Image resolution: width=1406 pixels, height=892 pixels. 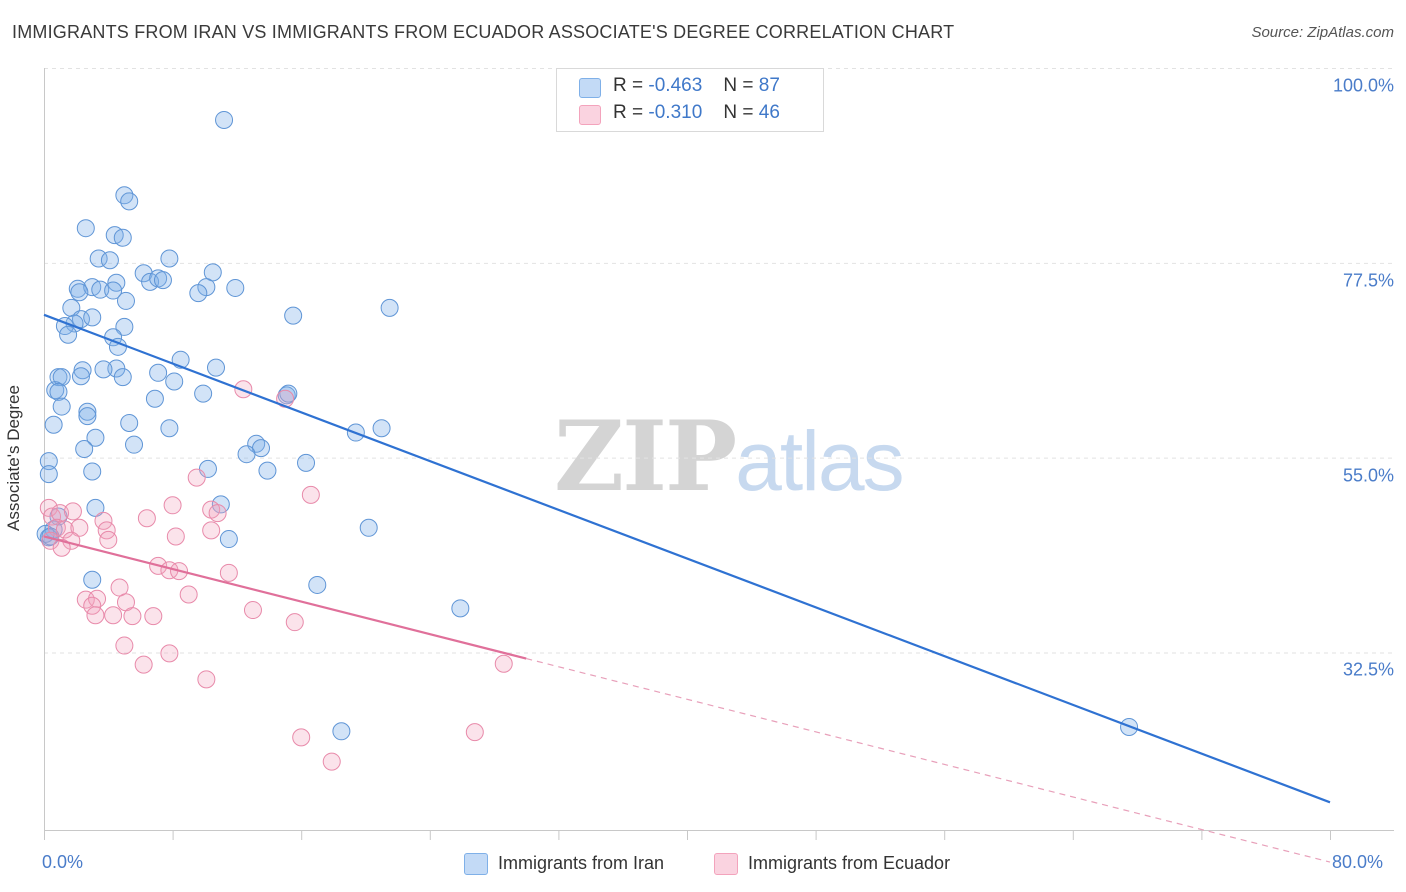 I want to click on watermark: ZIPatlas, so click(x=729, y=456).